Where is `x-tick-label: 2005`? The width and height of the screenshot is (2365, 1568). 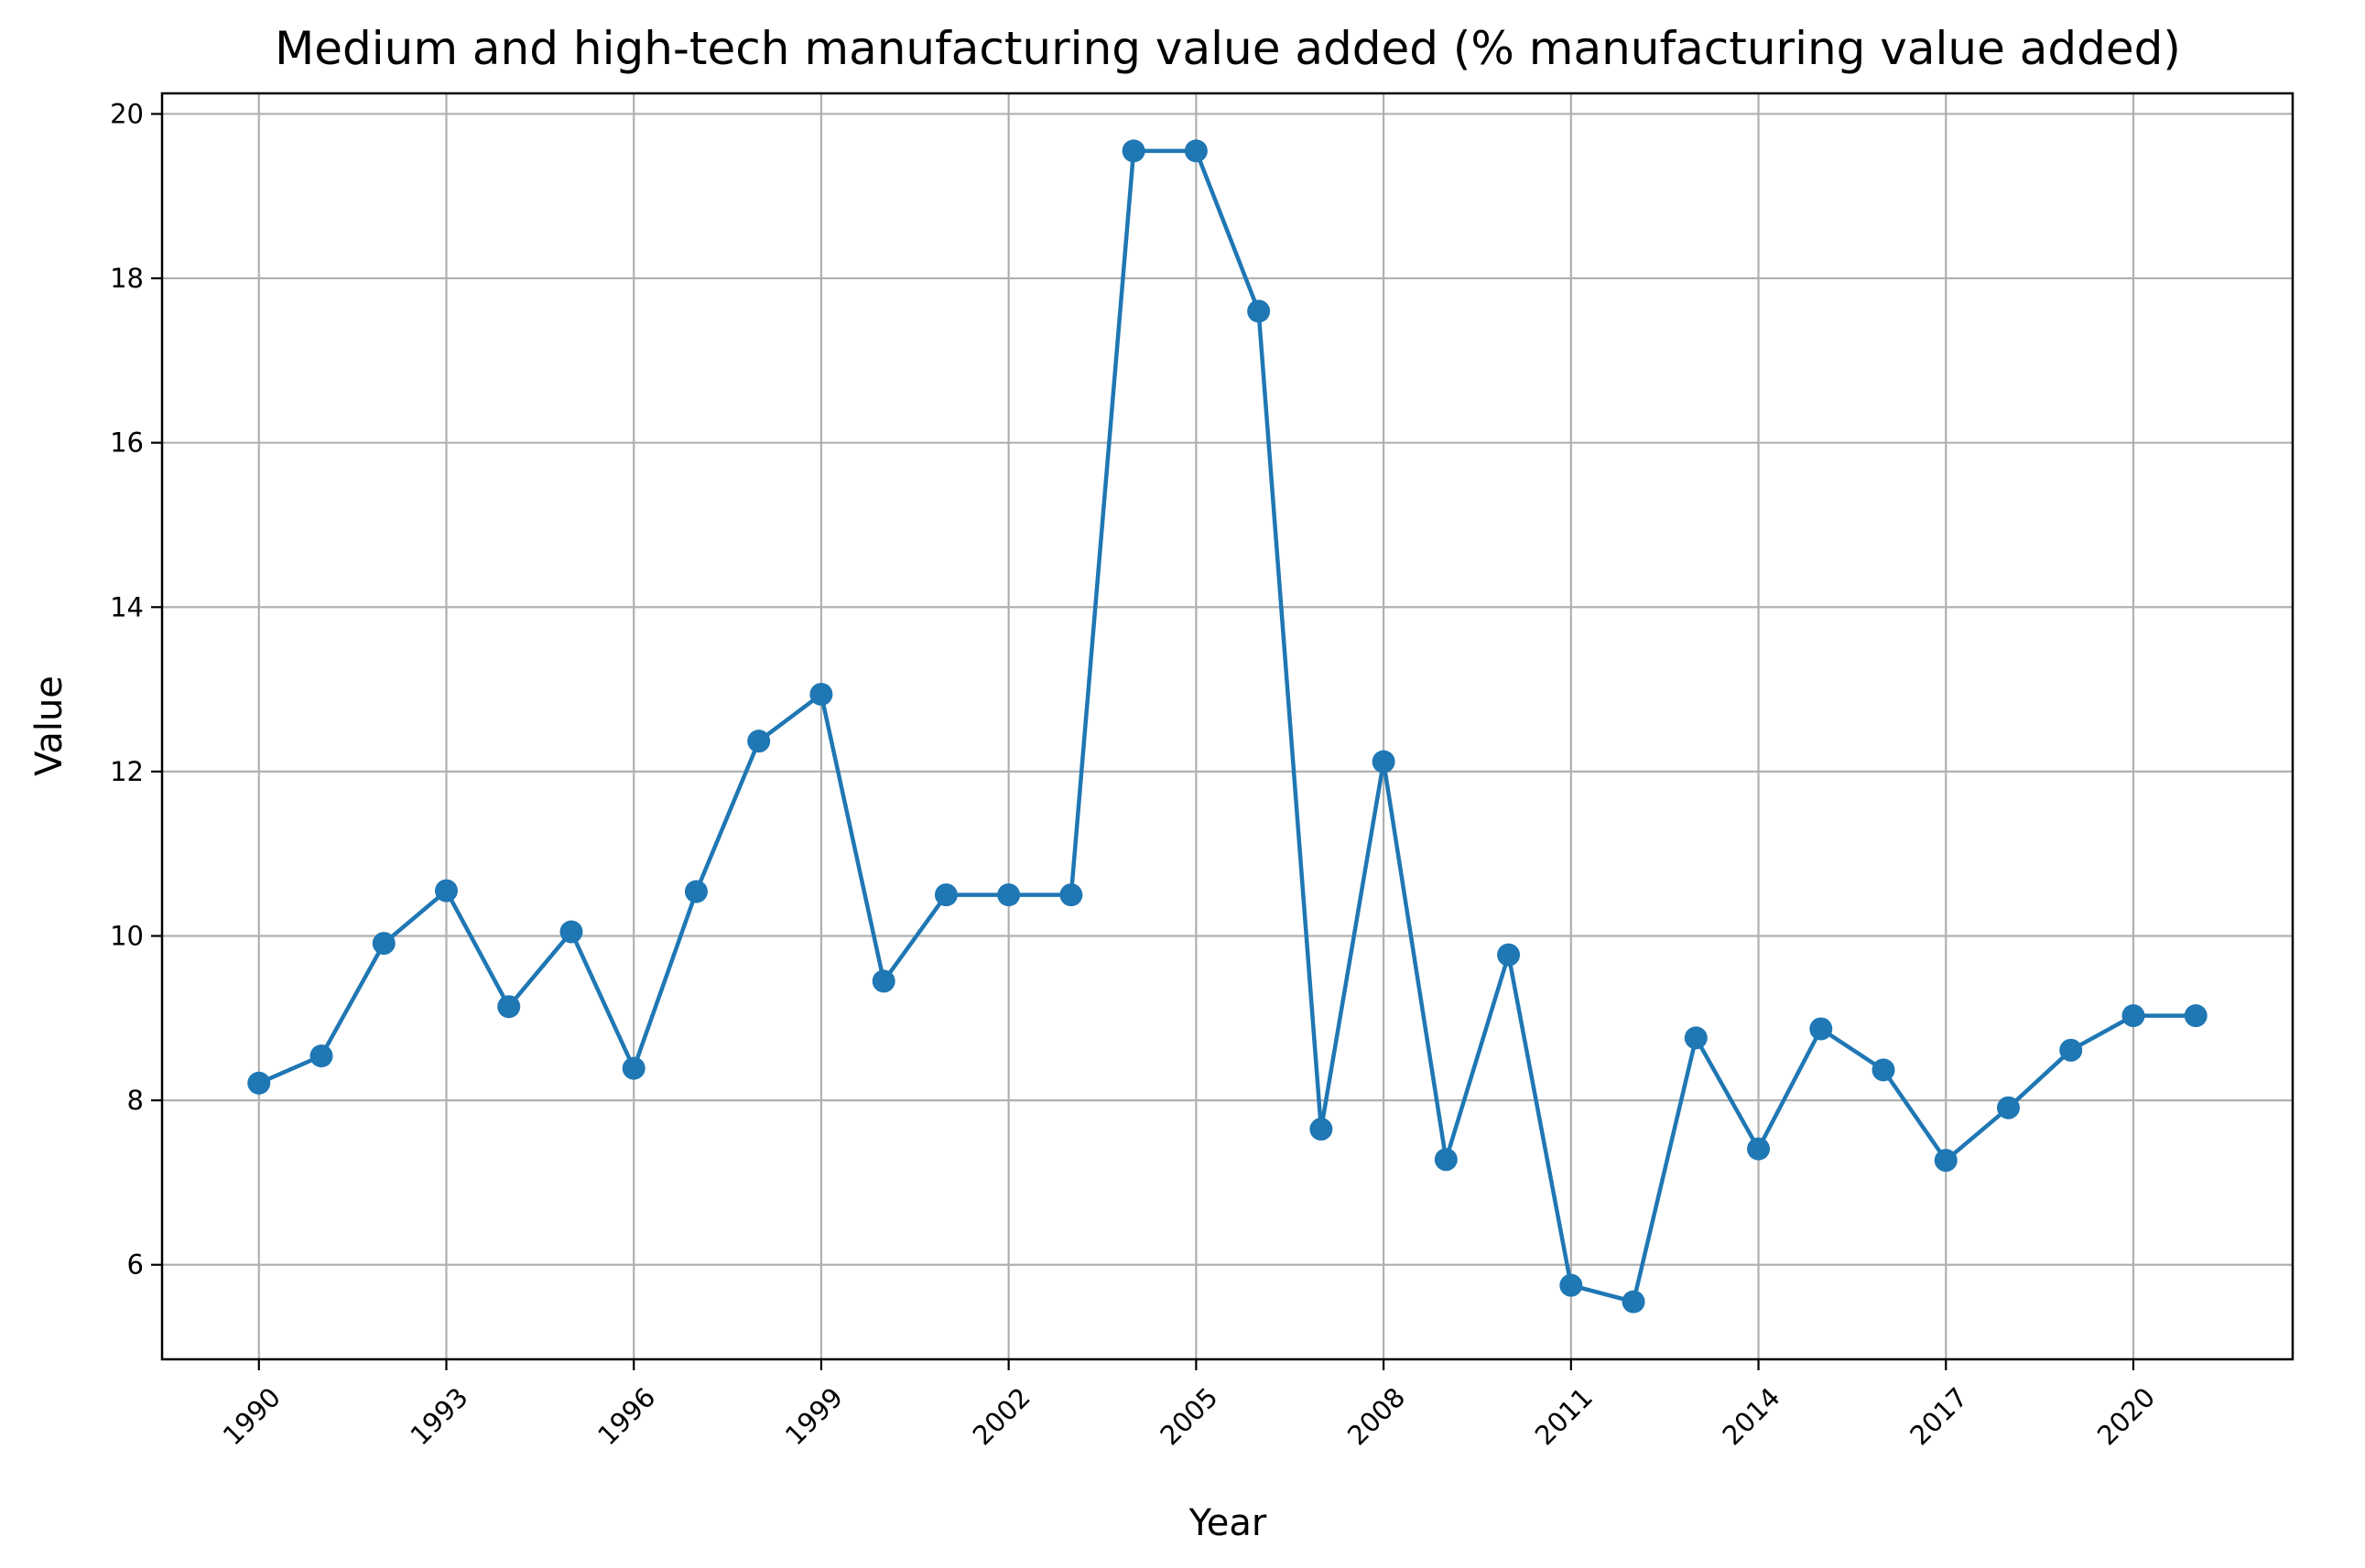
x-tick-label: 2005 is located at coordinates (1188, 1416).